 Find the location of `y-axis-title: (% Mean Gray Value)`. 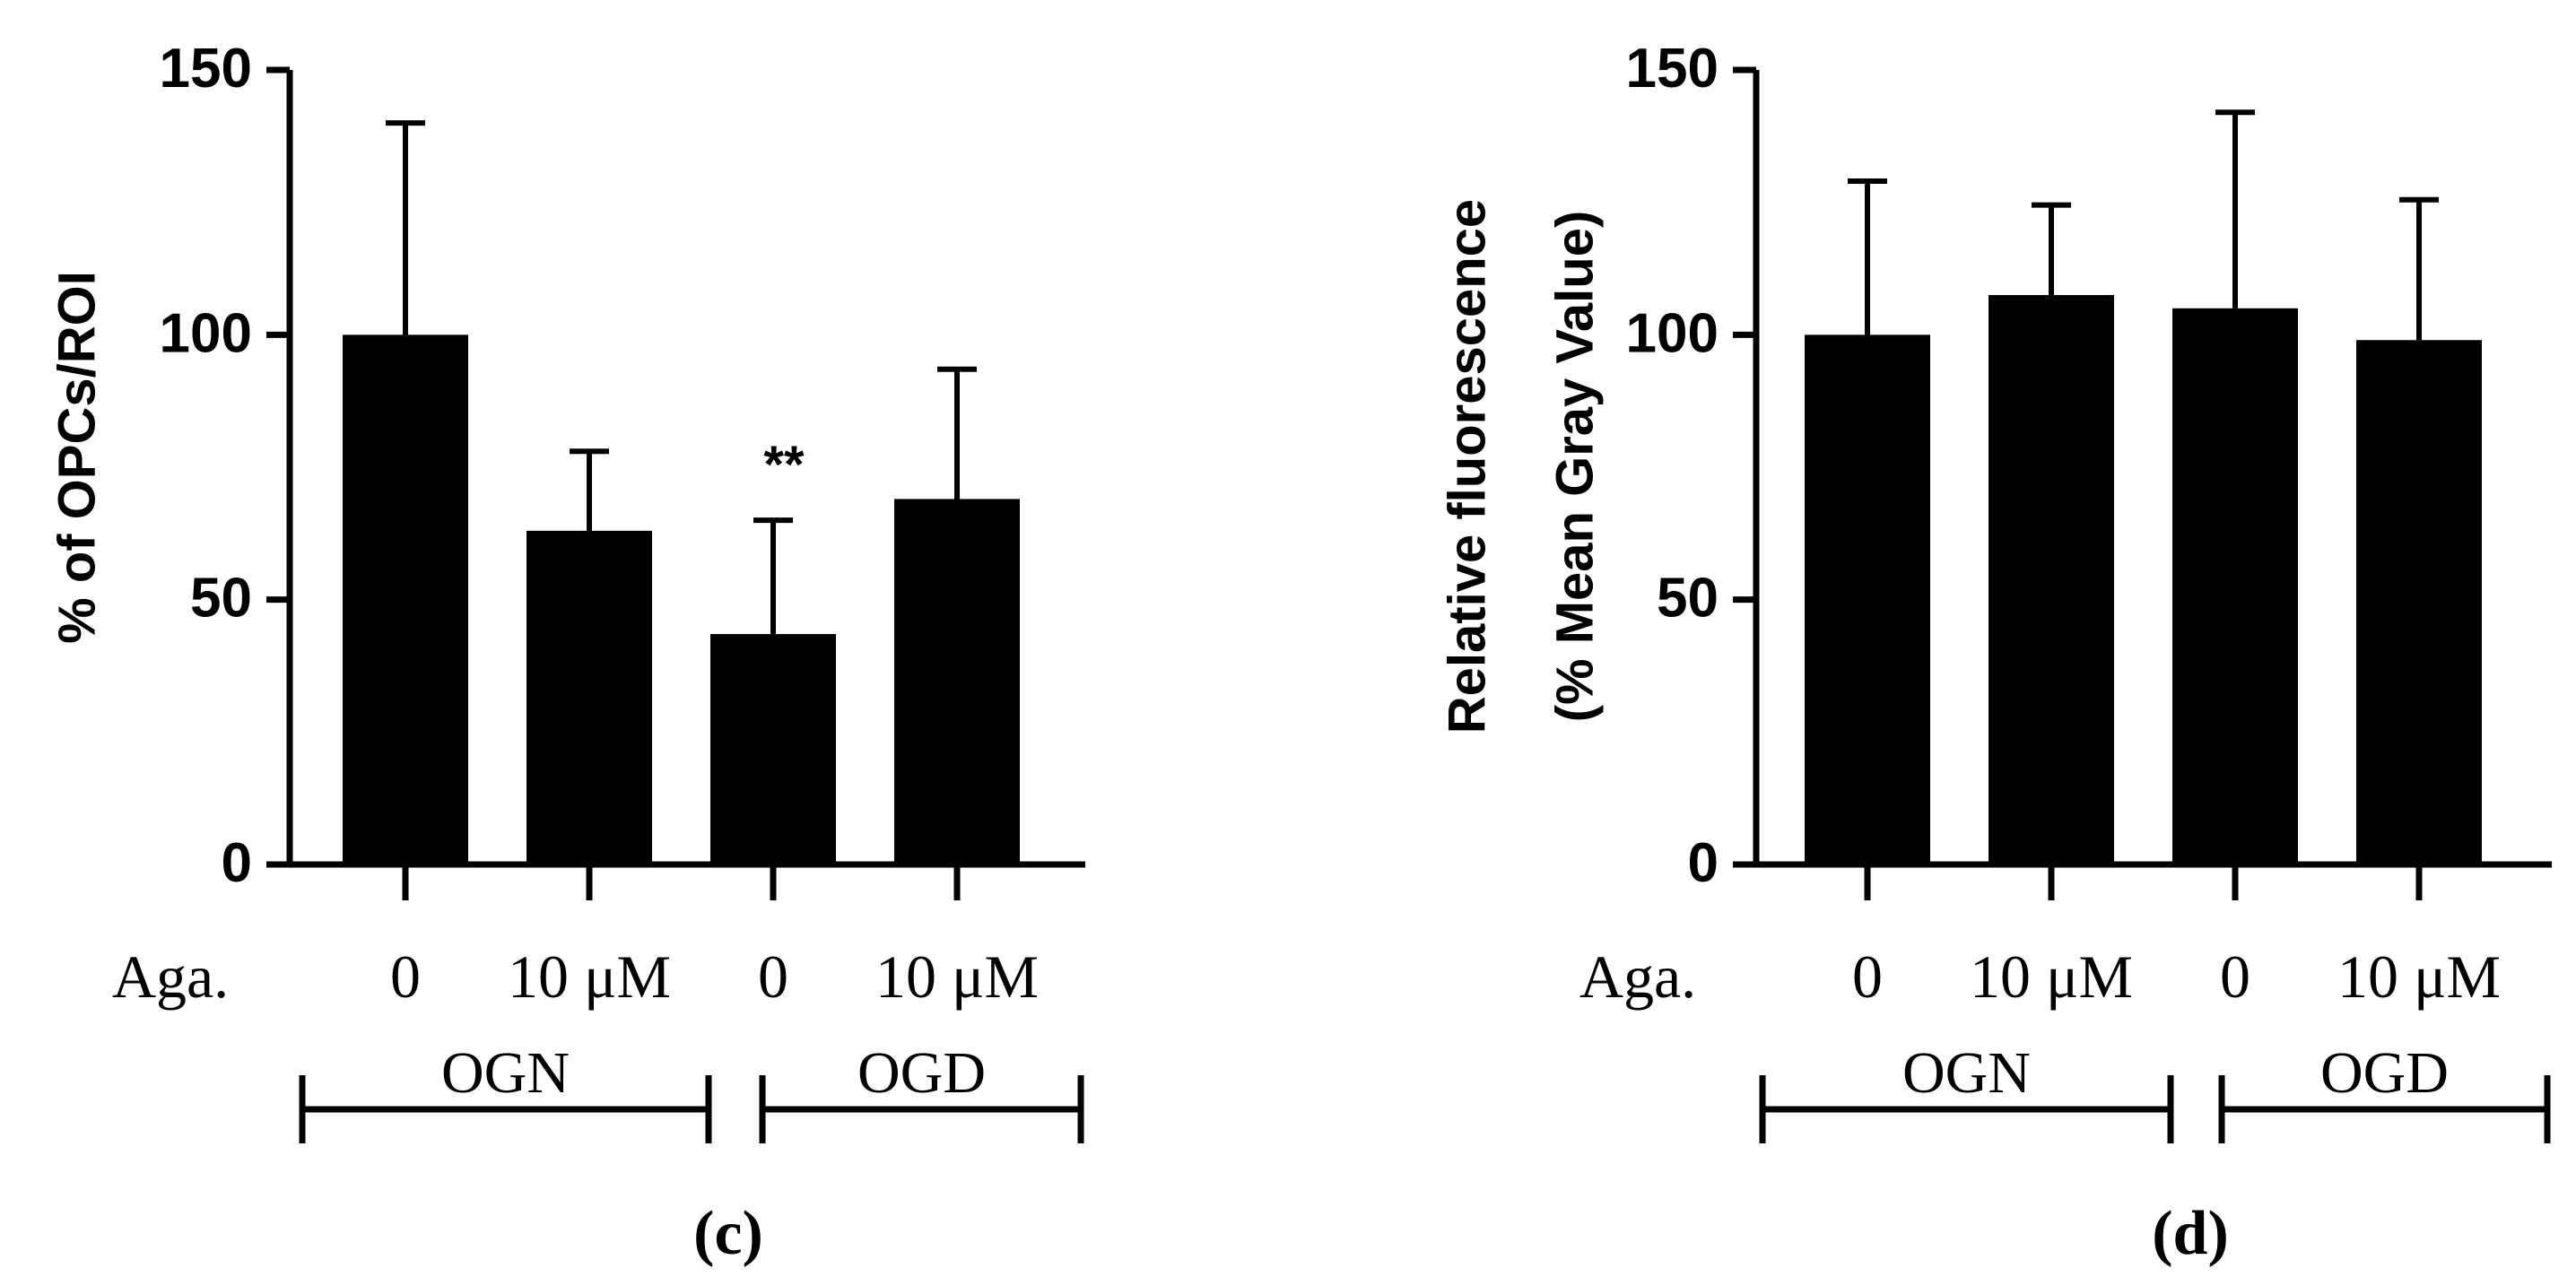

y-axis-title: (% Mean Gray Value) is located at coordinates (1574, 467).